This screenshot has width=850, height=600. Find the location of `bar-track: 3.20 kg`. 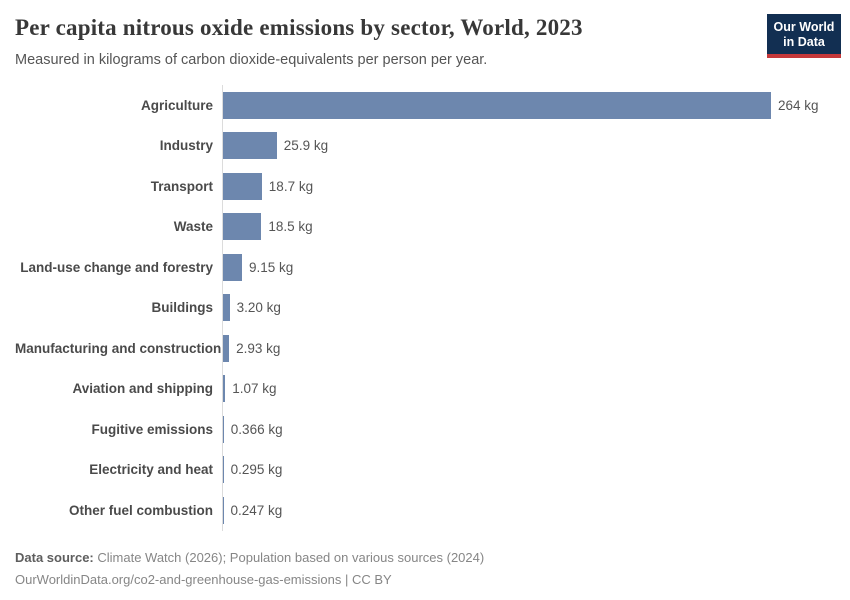

bar-track: 3.20 kg is located at coordinates (528, 307).